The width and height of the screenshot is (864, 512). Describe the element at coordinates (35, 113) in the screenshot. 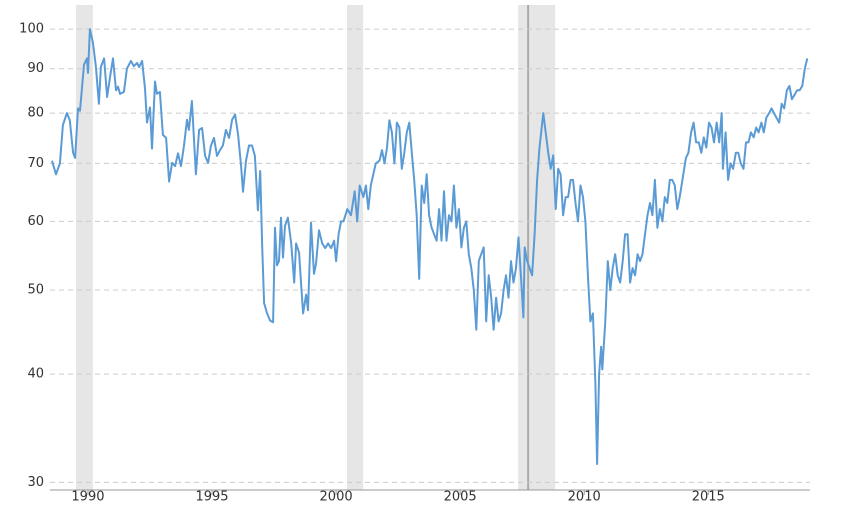

I see `y-tick-label: 80` at that location.